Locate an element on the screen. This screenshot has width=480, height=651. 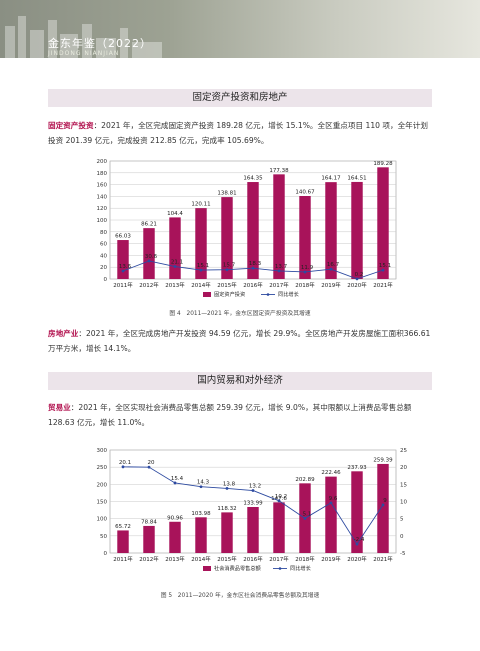
x-tick-label: 2015年 is located at coordinates (227, 559).